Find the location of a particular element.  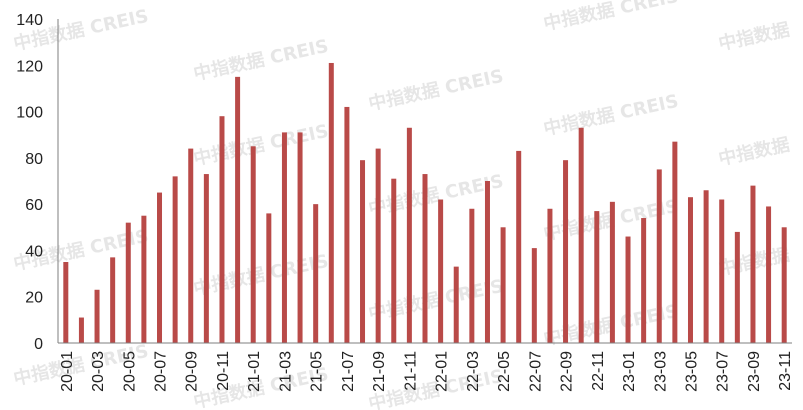

x-tick-label: 21-09 is located at coordinates (379, 371).